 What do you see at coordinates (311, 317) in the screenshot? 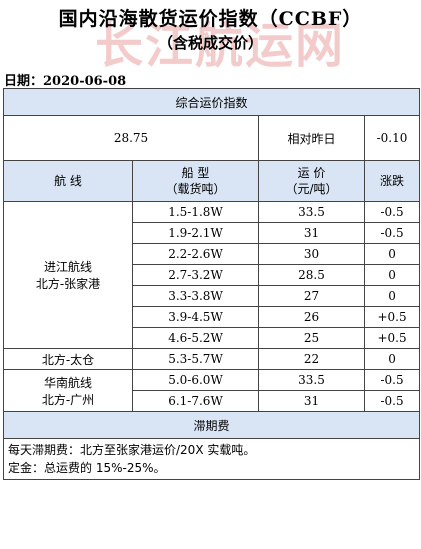
I see `freight-cell: 26` at bounding box center [311, 317].